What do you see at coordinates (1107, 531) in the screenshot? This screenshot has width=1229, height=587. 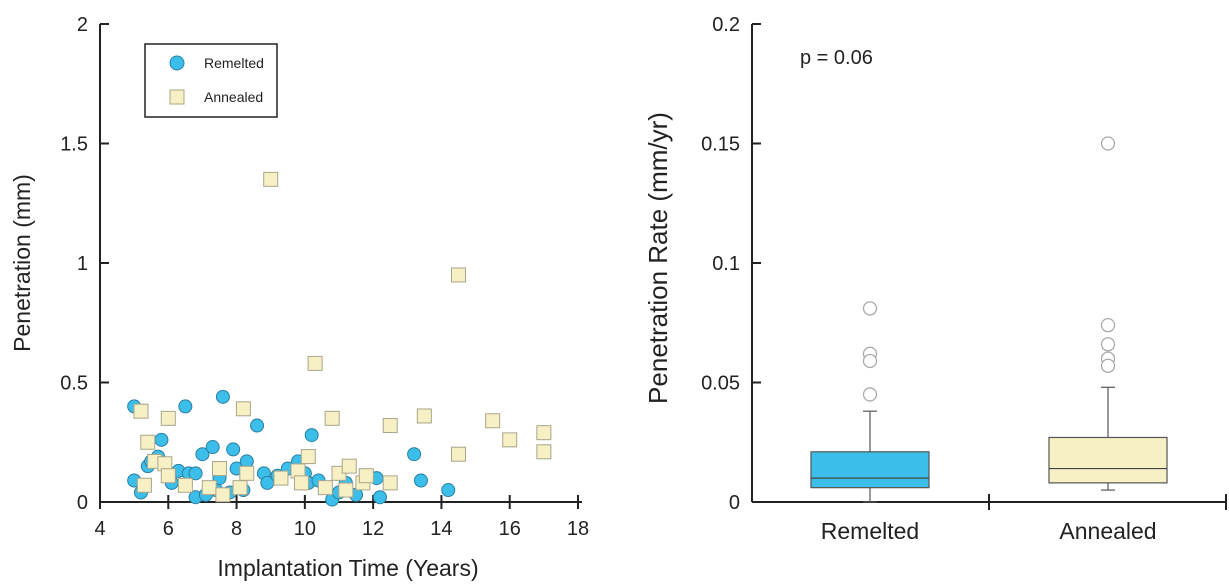 I see `box-category-label: Annealed` at bounding box center [1107, 531].